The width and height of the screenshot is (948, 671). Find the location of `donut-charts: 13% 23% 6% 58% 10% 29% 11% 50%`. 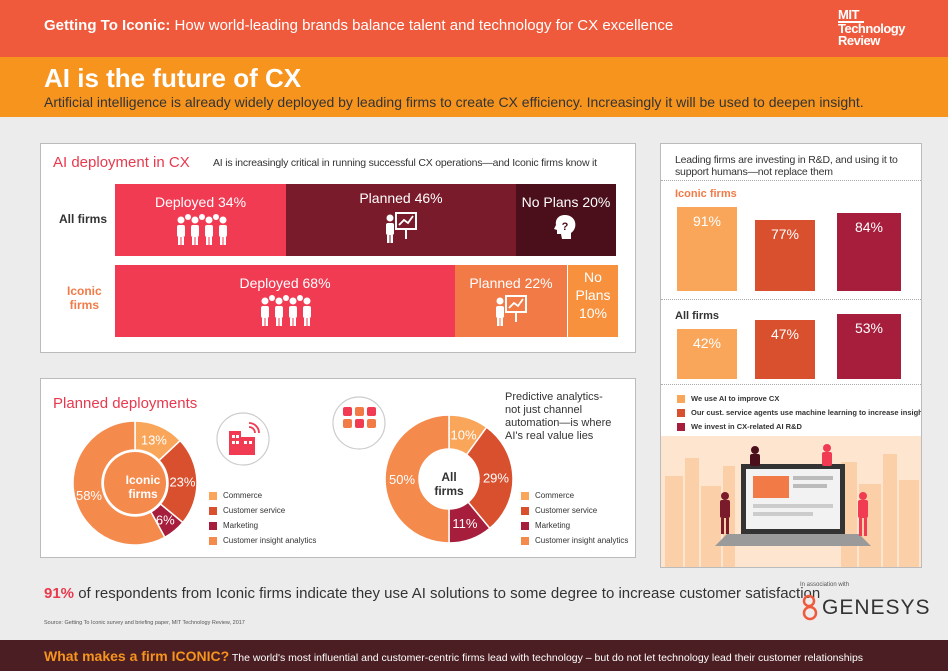

donut-charts: 13% 23% 6% 58% 10% 29% 11% 50% is located at coordinates (293, 471).